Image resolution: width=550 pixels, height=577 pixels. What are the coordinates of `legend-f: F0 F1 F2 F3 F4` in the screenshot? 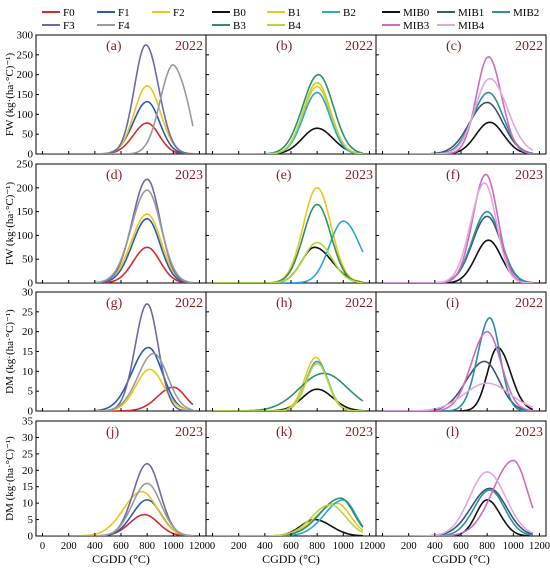 It's located at (113, 19).